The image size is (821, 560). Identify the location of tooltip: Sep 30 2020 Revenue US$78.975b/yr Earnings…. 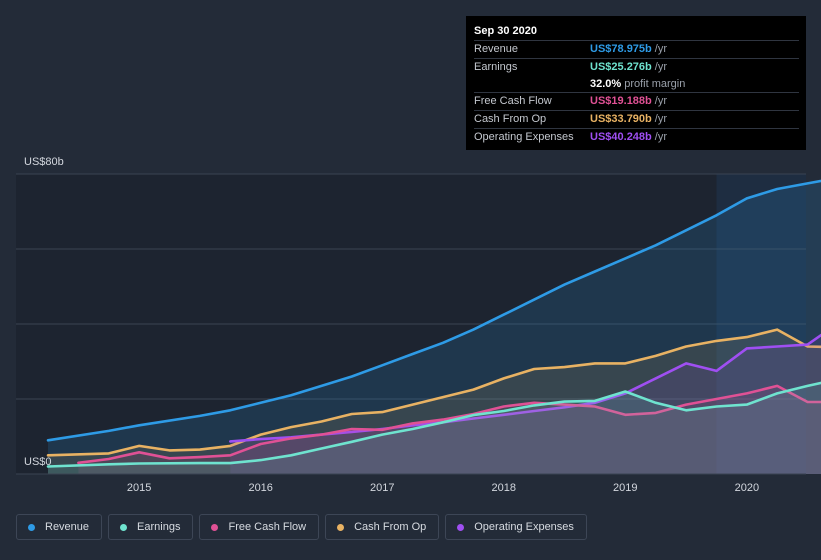
(636, 83).